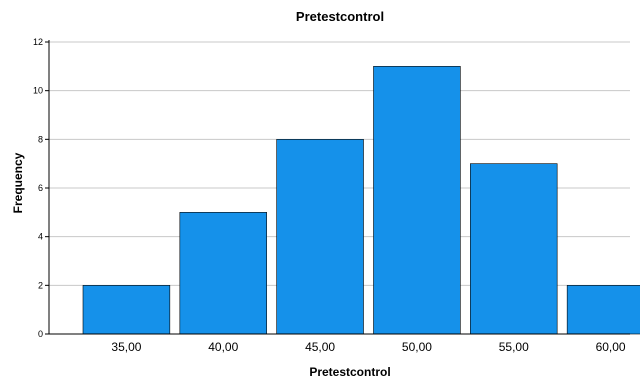  What do you see at coordinates (368, 347) in the screenshot?
I see `x-tick-labels: 35,00 40,00 45,00 50,00 55,00 60,00` at bounding box center [368, 347].